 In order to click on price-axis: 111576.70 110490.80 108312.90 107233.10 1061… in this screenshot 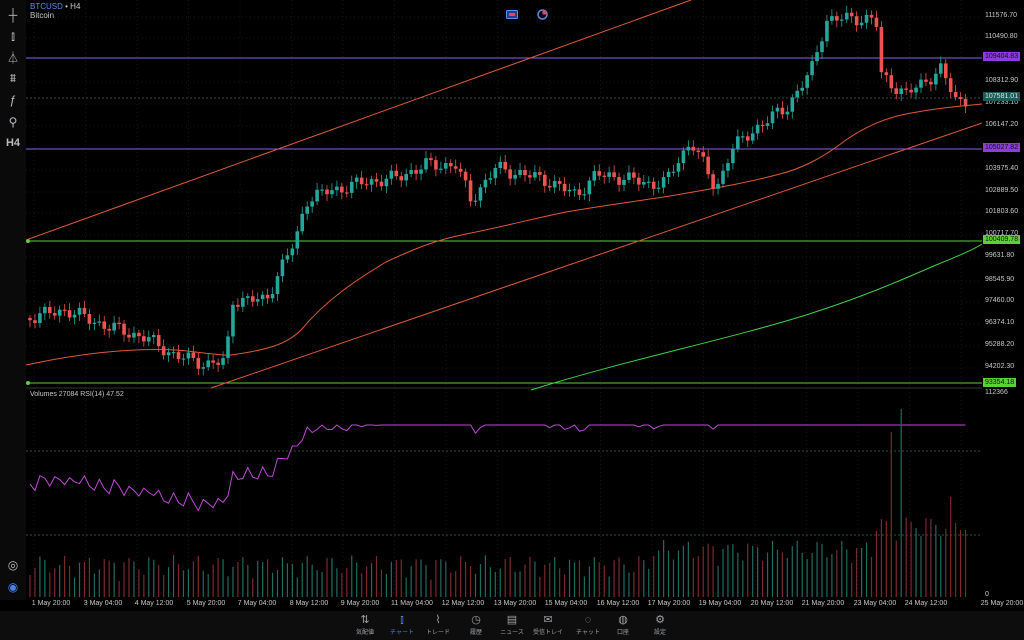, I will do `click(1003, 300)`.